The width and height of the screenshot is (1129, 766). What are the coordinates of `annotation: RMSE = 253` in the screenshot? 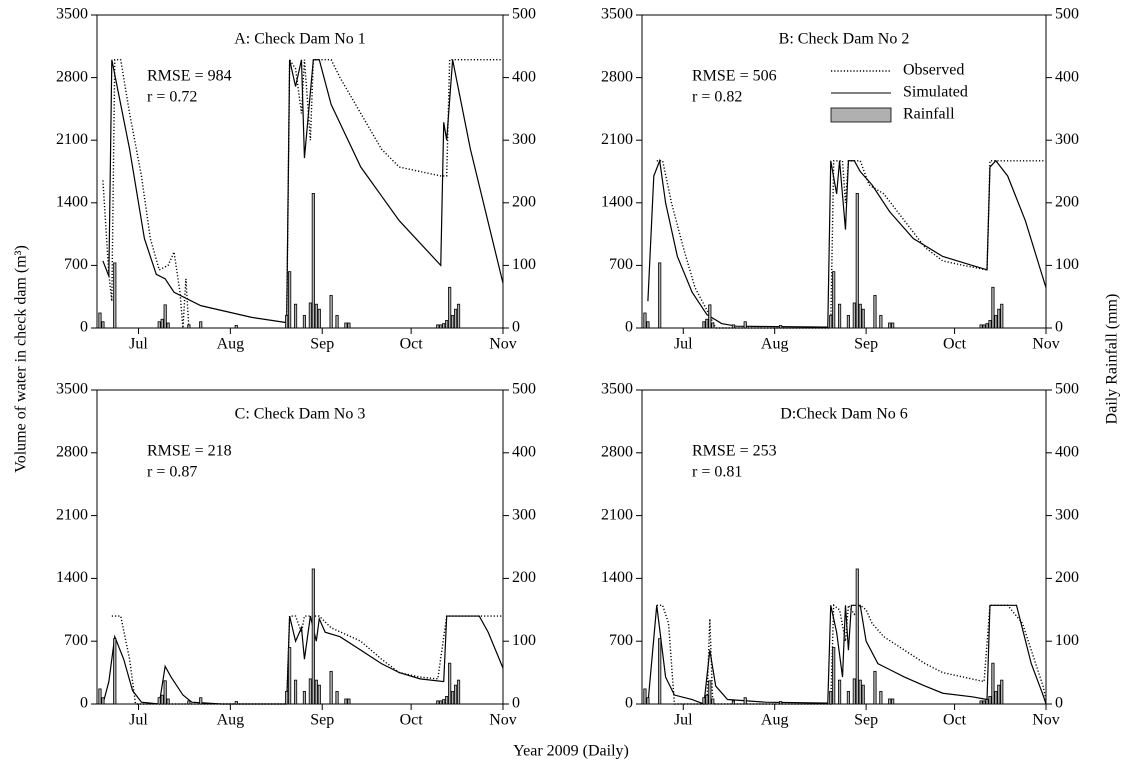 It's located at (734, 451).